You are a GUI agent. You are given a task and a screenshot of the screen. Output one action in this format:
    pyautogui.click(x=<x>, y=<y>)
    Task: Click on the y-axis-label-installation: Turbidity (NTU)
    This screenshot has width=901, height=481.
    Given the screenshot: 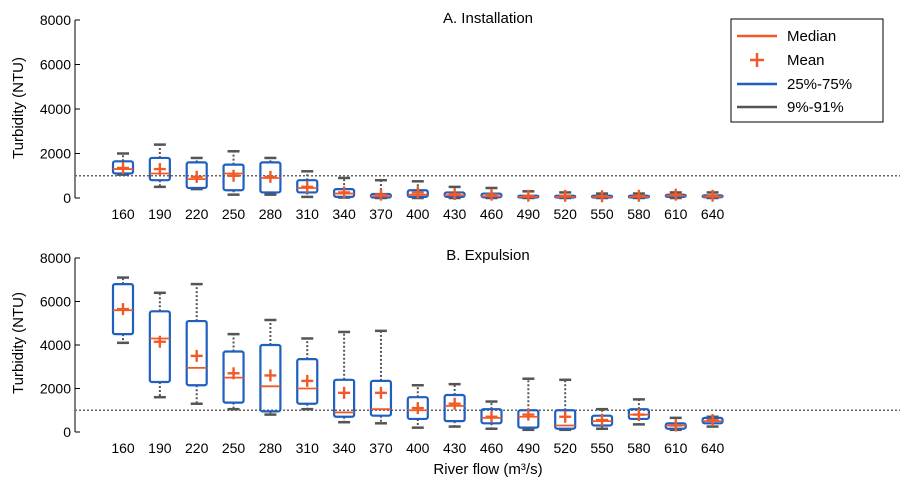 What is the action you would take?
    pyautogui.click(x=18, y=108)
    